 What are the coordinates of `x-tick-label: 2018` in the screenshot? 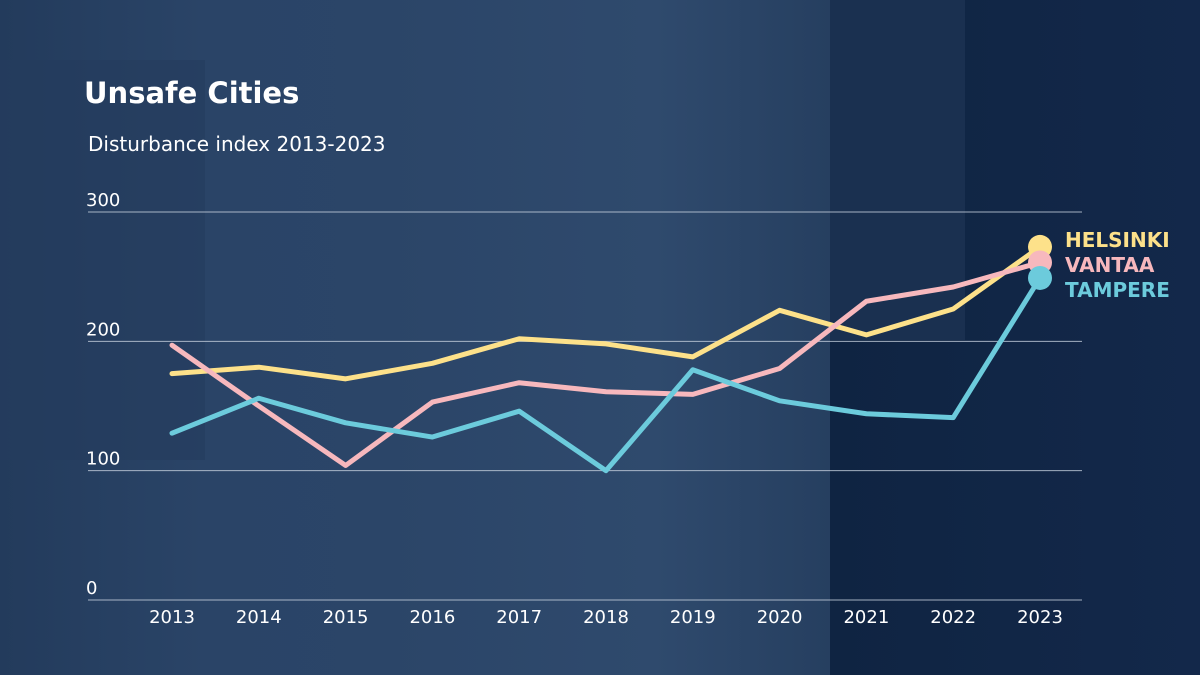 It's located at (606, 617).